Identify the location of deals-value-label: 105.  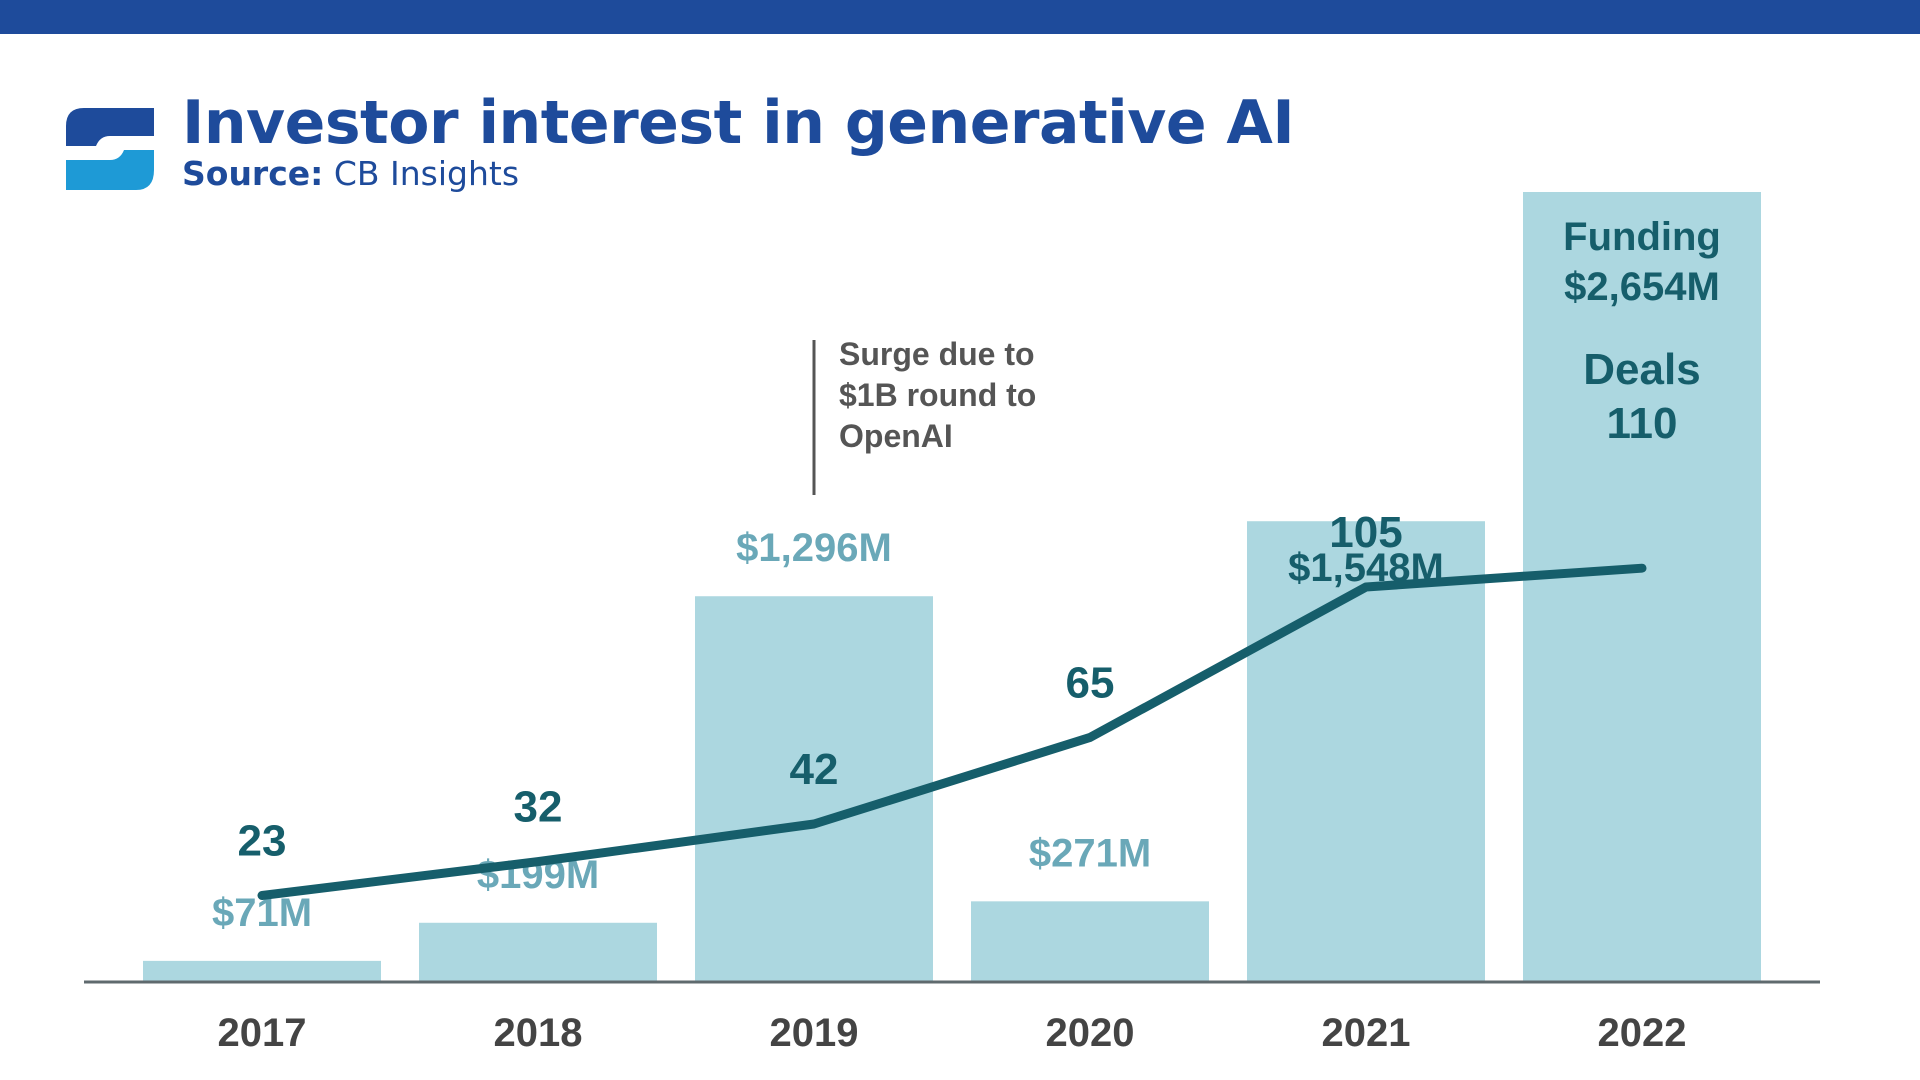
(1365, 532).